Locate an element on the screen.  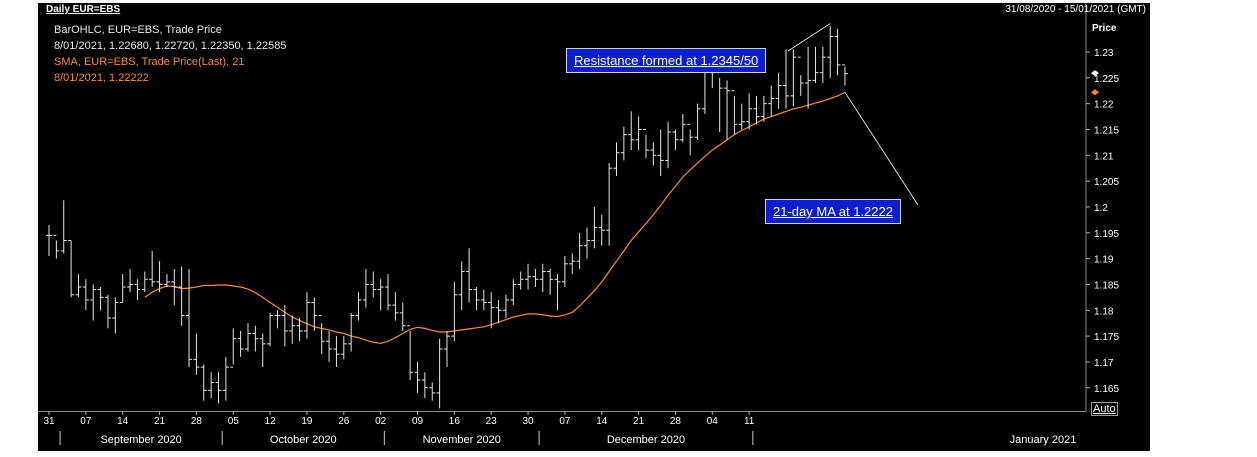
y-tick-label: 1.23 is located at coordinates (1104, 53).